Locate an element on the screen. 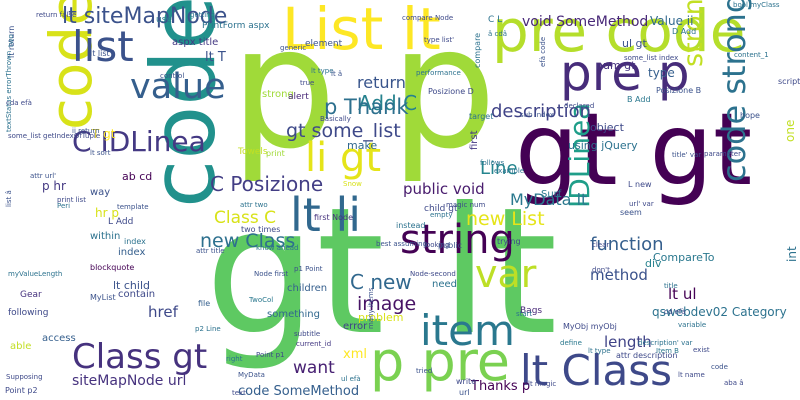 Image resolution: width=800 pixels, height=400 pixels. word-104: blockquote is located at coordinates (112, 267).